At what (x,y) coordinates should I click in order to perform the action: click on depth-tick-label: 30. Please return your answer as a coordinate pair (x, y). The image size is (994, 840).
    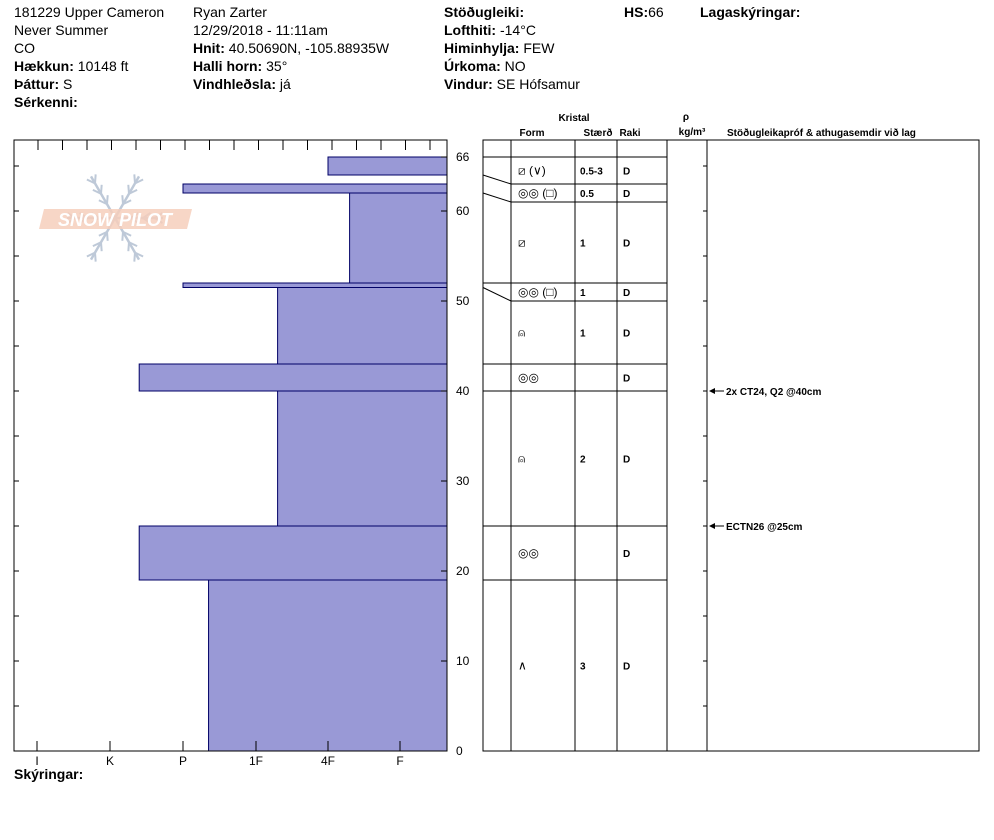
    Looking at the image, I should click on (463, 481).